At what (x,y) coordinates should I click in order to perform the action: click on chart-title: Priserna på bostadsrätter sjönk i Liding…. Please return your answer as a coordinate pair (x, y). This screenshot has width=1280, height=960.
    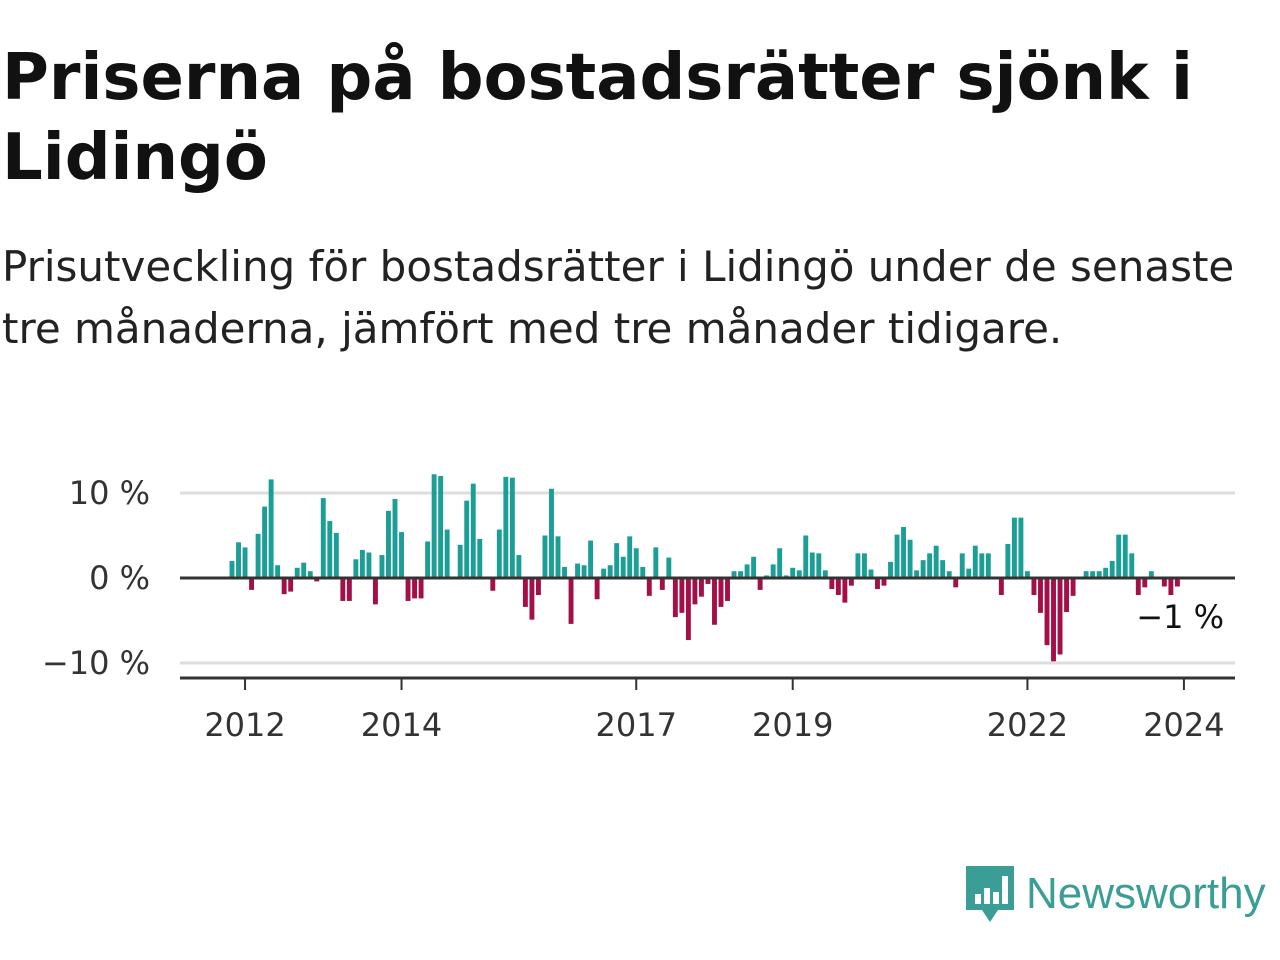
    Looking at the image, I should click on (597, 118).